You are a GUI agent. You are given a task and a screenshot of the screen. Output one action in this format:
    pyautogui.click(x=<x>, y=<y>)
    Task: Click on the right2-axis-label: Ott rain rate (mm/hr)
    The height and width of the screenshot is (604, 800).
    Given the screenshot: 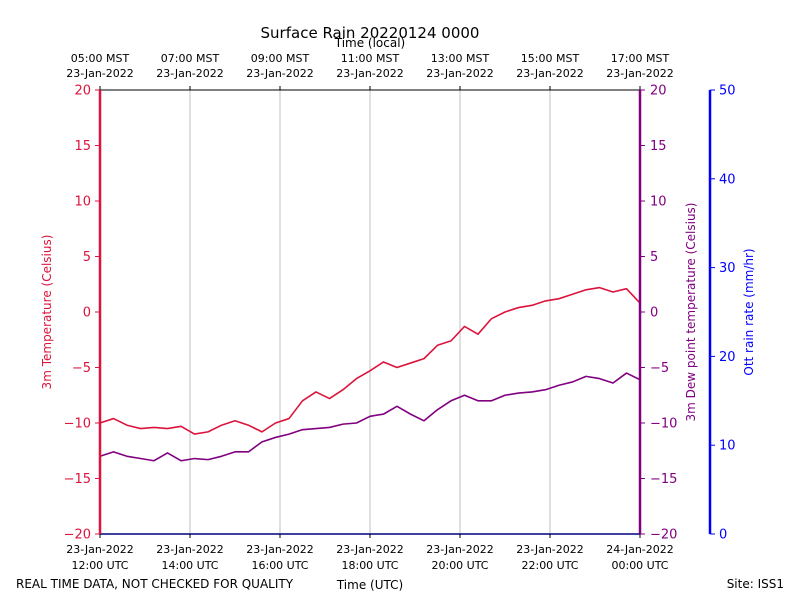 What is the action you would take?
    pyautogui.click(x=749, y=311)
    